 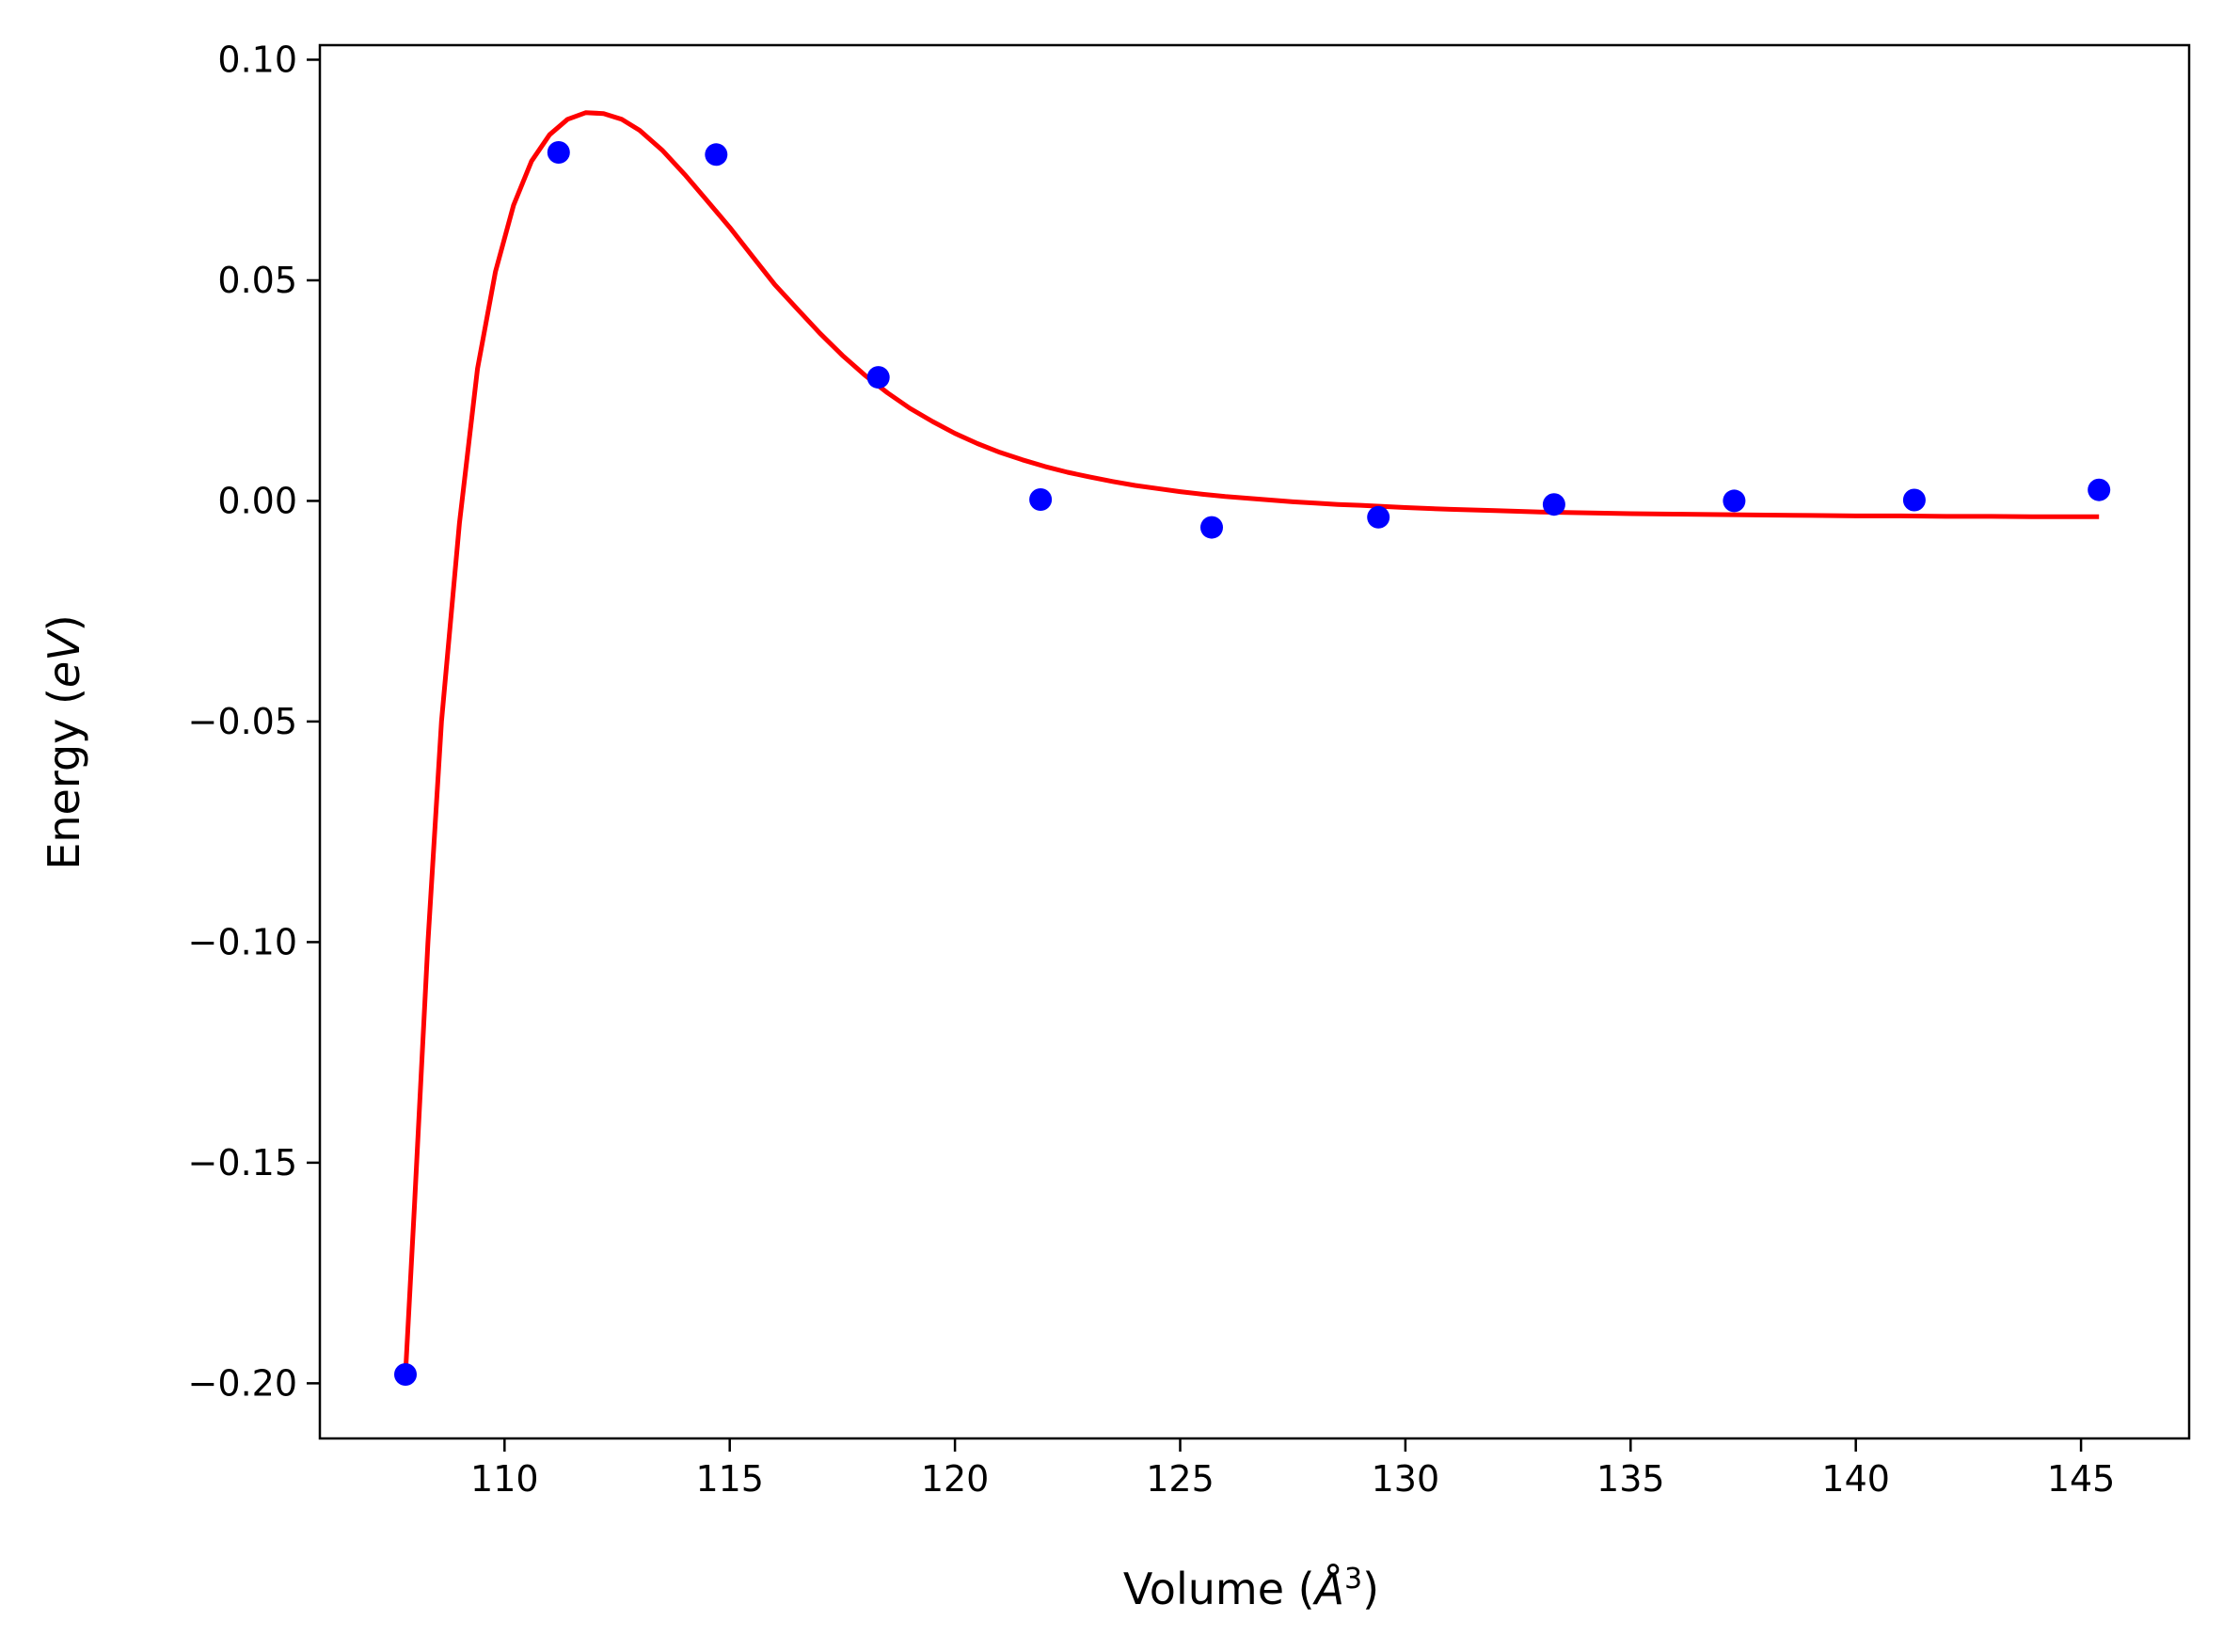 What do you see at coordinates (257, 280) in the screenshot?
I see `y-tick-label: 0.05` at bounding box center [257, 280].